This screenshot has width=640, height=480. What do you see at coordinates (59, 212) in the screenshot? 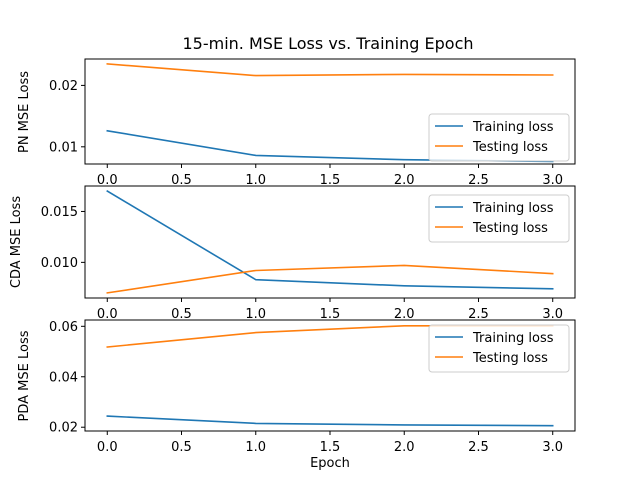
I see `y-tick-label: 0.015` at bounding box center [59, 212].